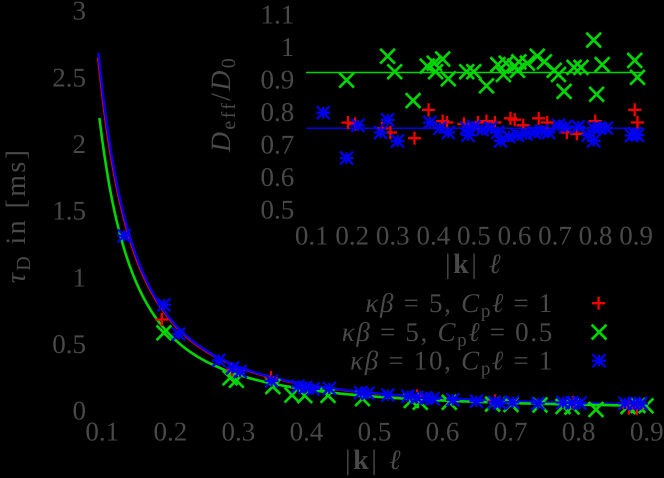 Image resolution: width=664 pixels, height=478 pixels. I want to click on svg-text: 1.1, so click(278, 15).